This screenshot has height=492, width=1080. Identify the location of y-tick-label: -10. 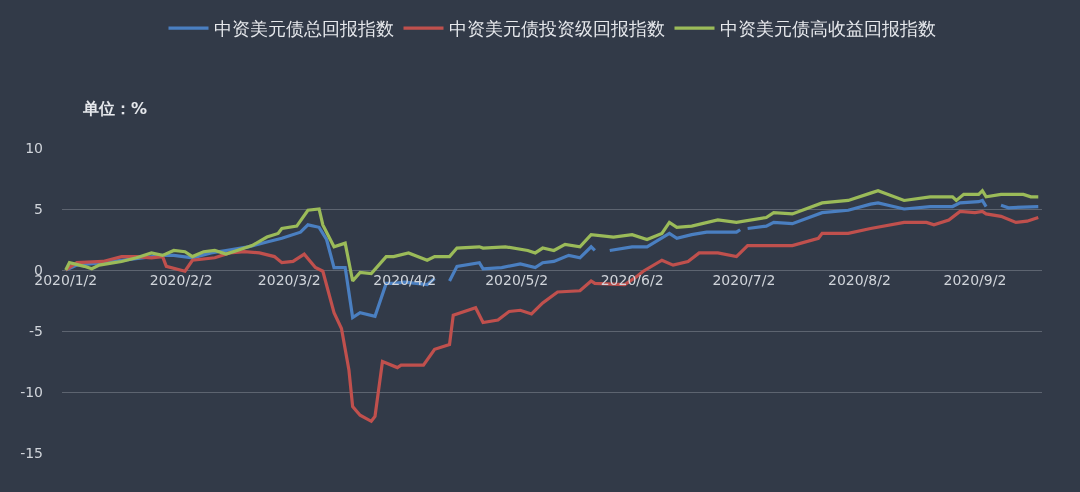
(31, 391).